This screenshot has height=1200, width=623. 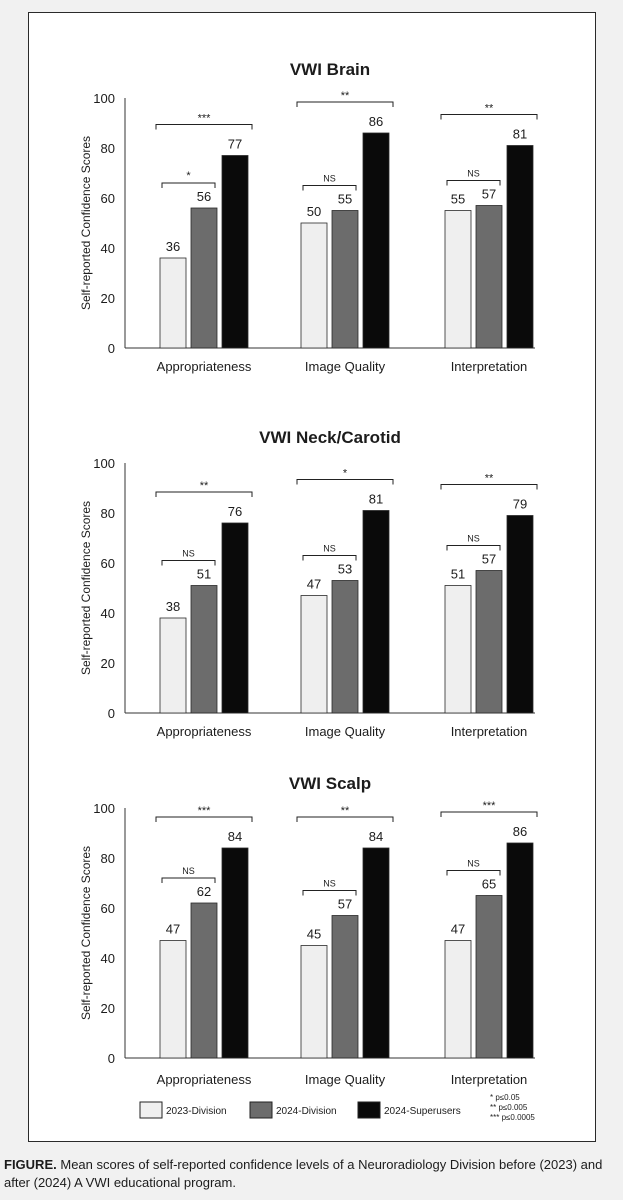 What do you see at coordinates (173, 606) in the screenshot?
I see `bar-value-label: 38` at bounding box center [173, 606].